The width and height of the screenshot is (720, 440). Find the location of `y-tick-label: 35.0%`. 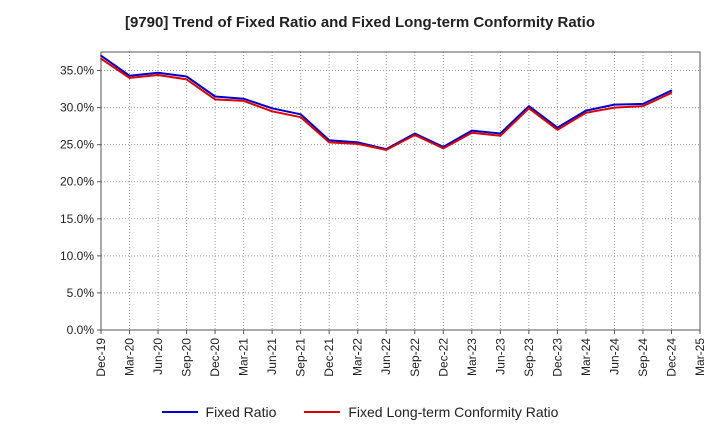

y-tick-label: 35.0% is located at coordinates (77, 71).